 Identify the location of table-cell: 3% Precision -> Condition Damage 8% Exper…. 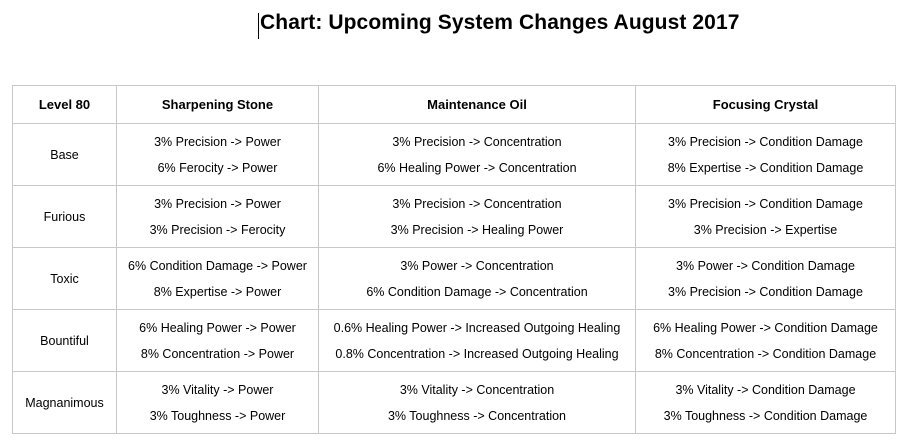
(765, 154).